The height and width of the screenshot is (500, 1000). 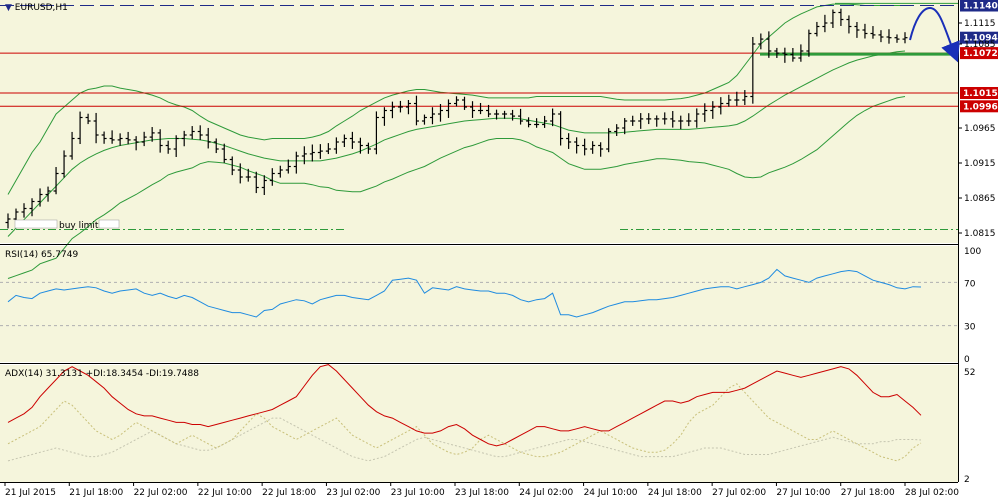 What do you see at coordinates (868, 493) in the screenshot?
I see `x-tick-label: 27 Jul 18:00` at bounding box center [868, 493].